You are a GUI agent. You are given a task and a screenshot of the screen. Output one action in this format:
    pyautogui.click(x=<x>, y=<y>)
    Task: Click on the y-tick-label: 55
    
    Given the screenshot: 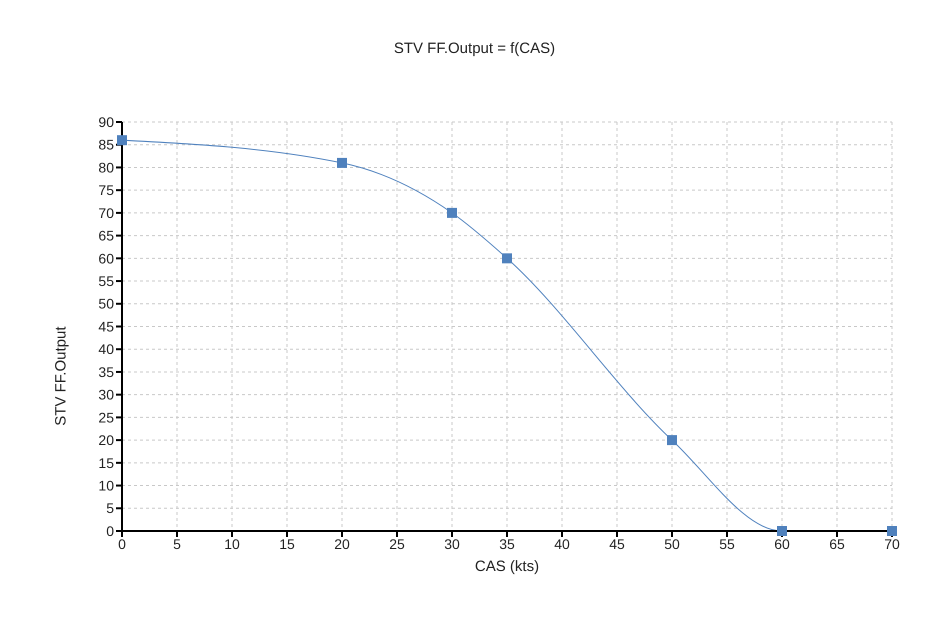 What is the action you would take?
    pyautogui.click(x=106, y=281)
    